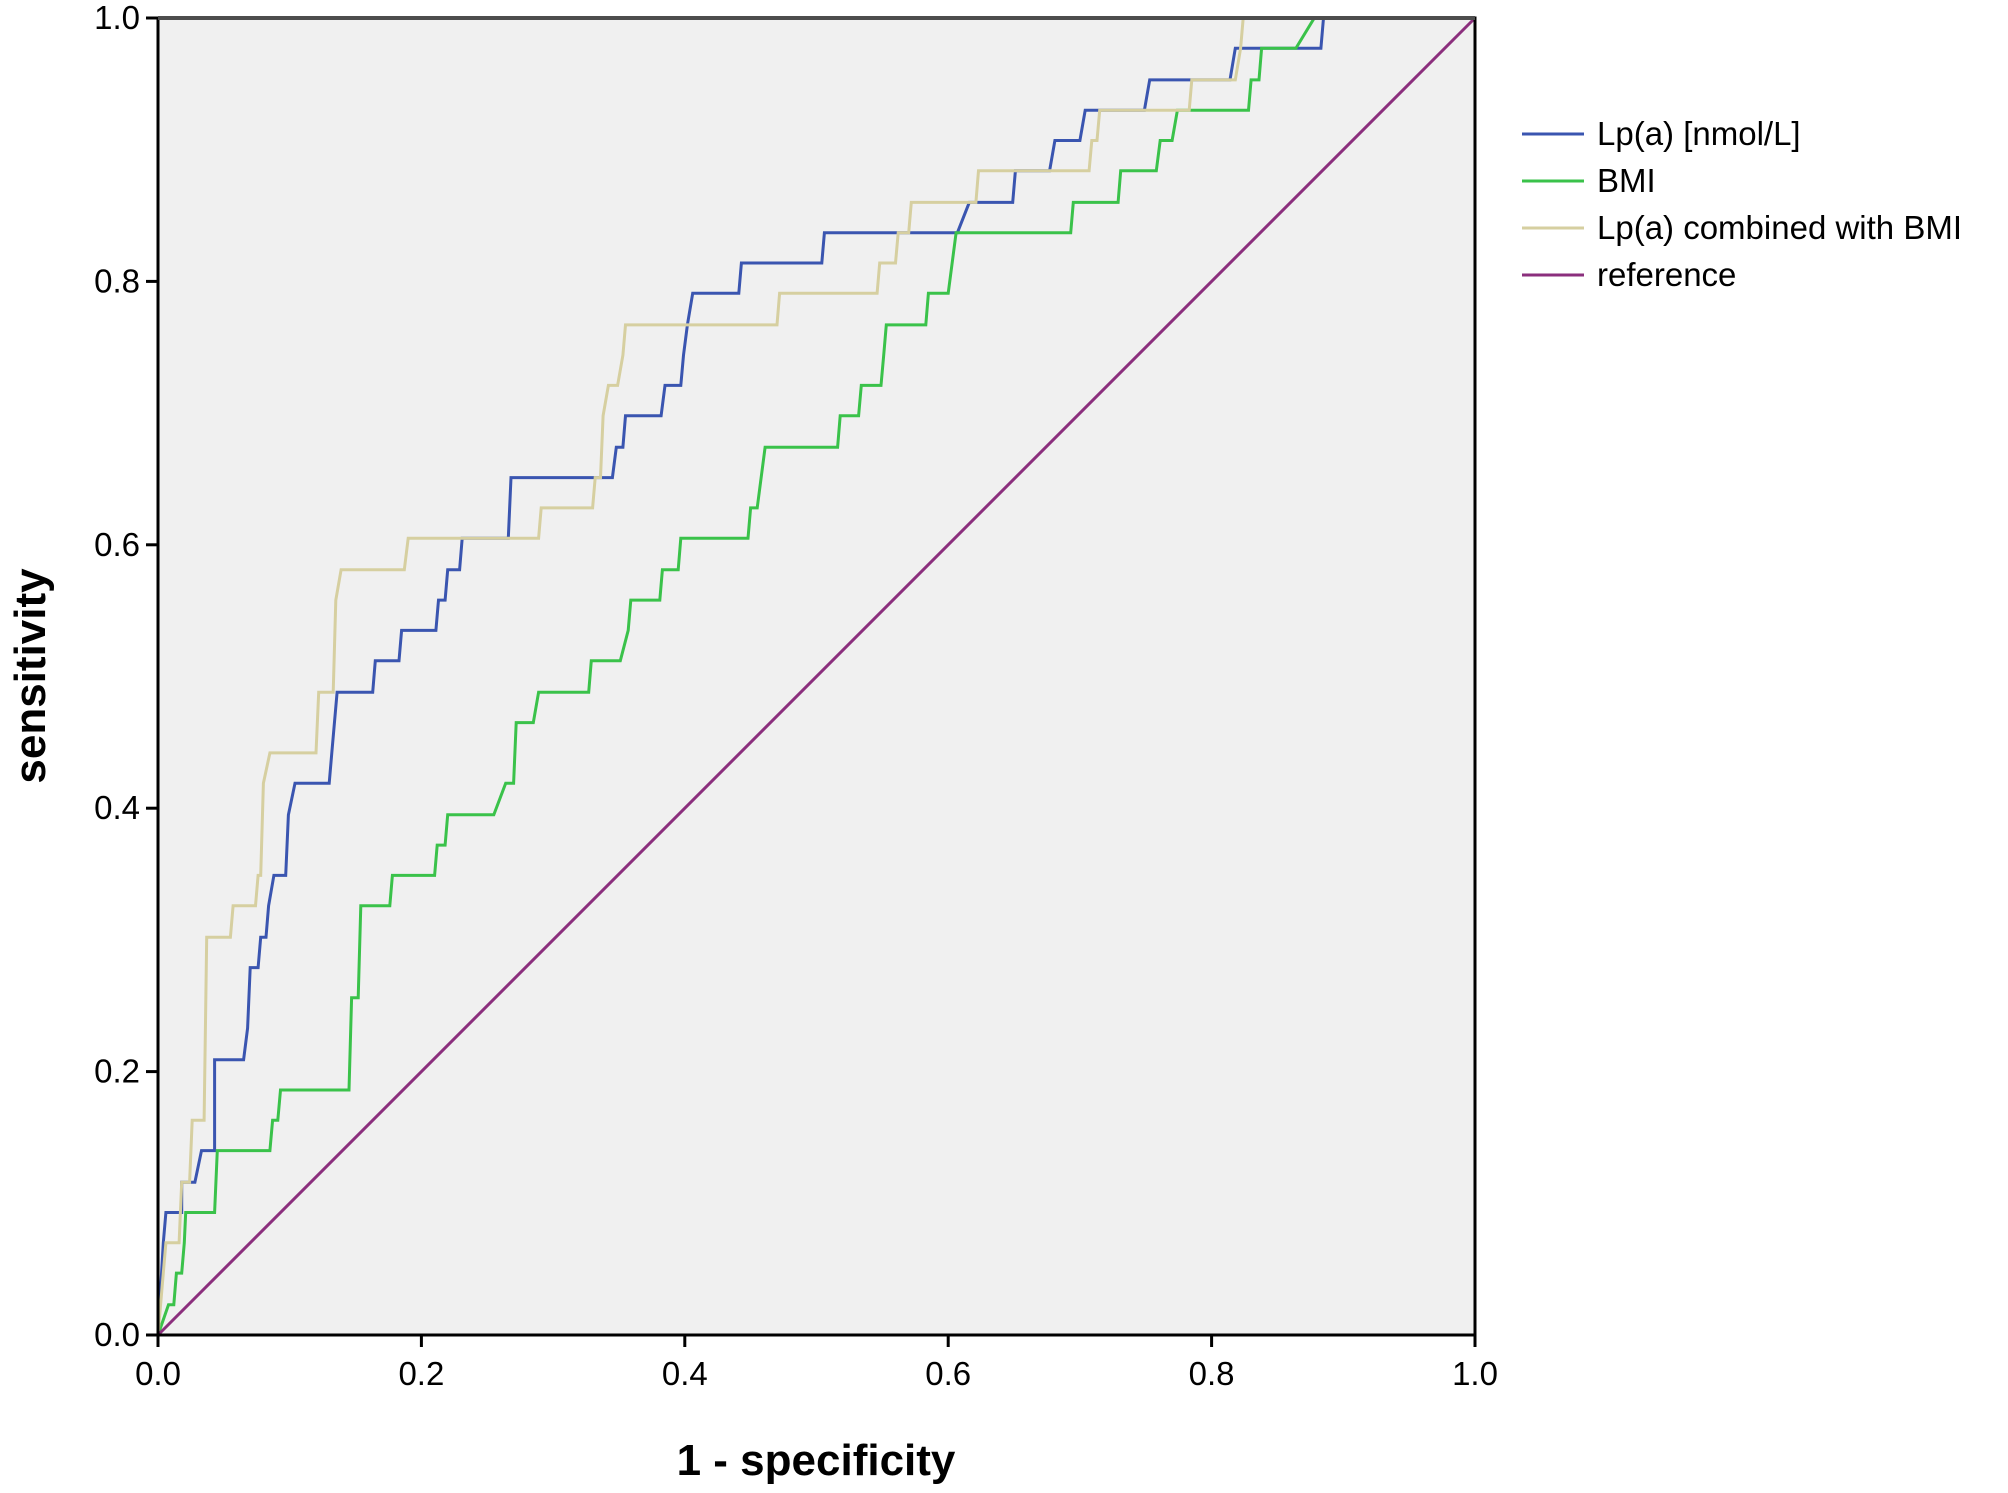  Describe the element at coordinates (948, 1373) in the screenshot. I see `x-tick-label: 0.6` at that location.